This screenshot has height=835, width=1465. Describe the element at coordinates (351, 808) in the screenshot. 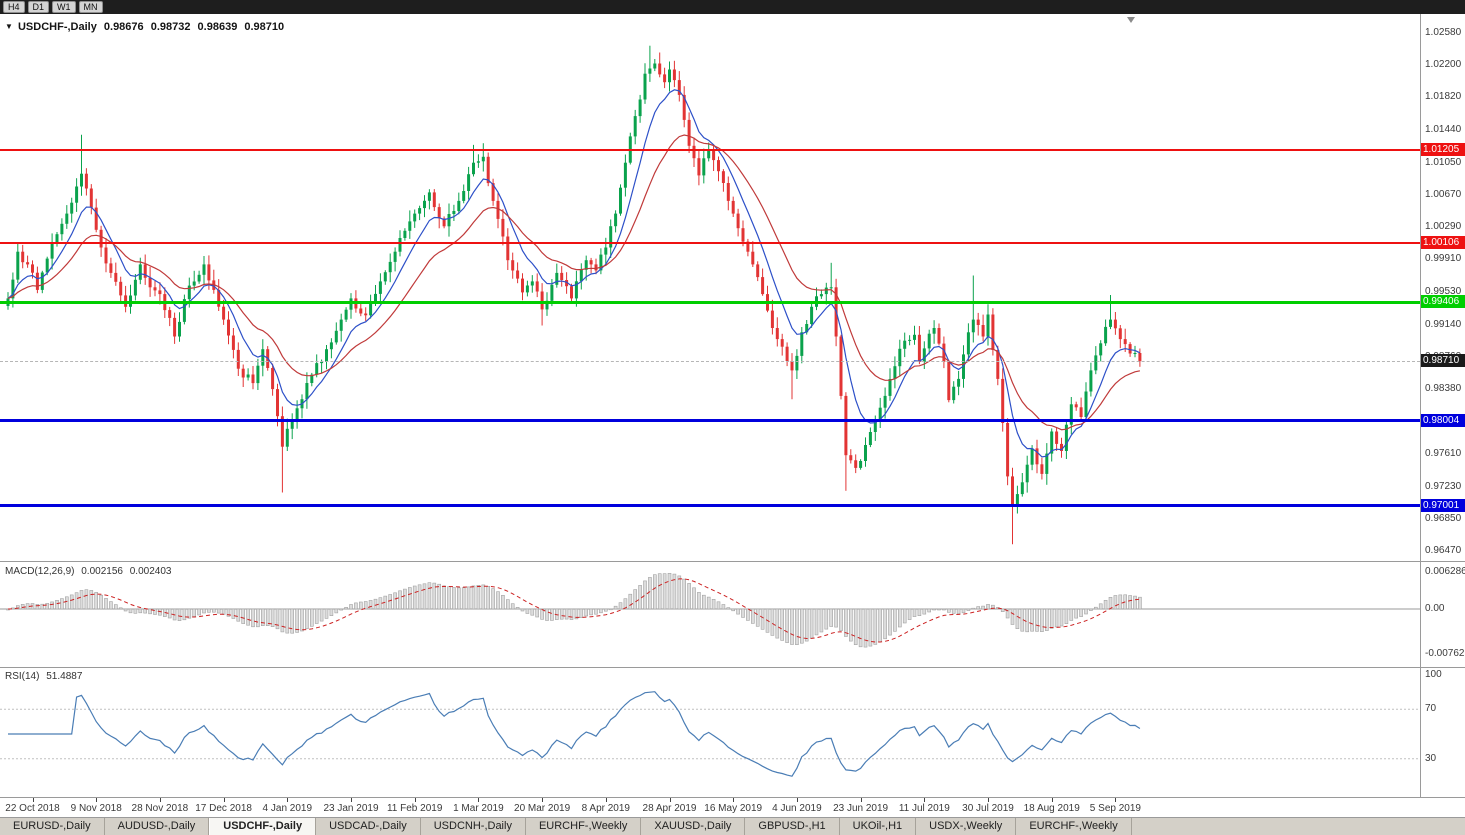

I see `date-label: 23 Jan 2019` at that location.